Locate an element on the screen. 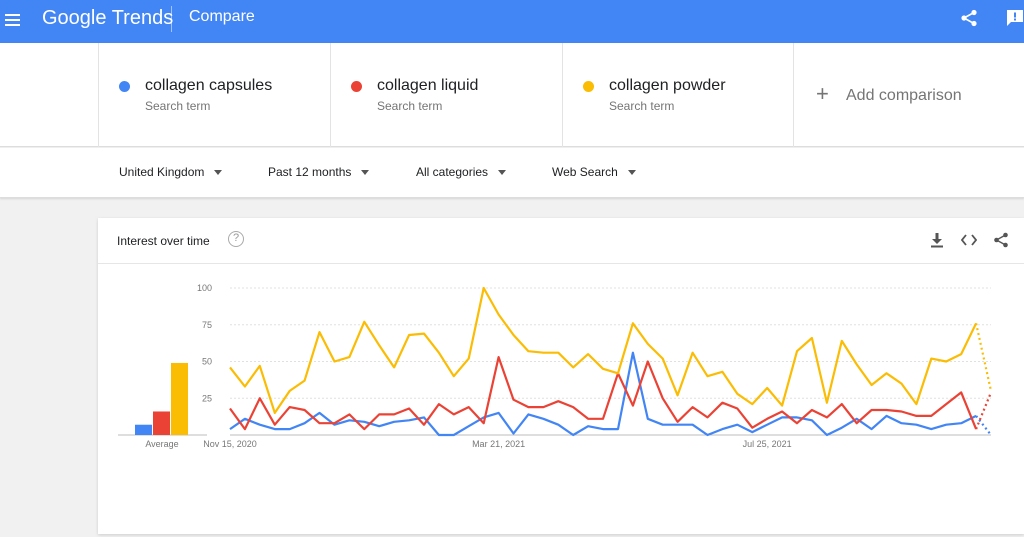 Image resolution: width=1024 pixels, height=537 pixels. y-tick-label: 25 is located at coordinates (207, 398).